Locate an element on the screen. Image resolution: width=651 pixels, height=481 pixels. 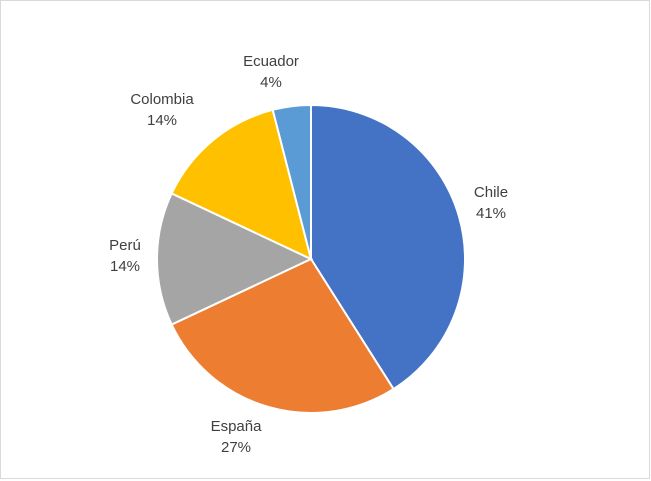
data-label-category: Ecuador is located at coordinates (271, 61).